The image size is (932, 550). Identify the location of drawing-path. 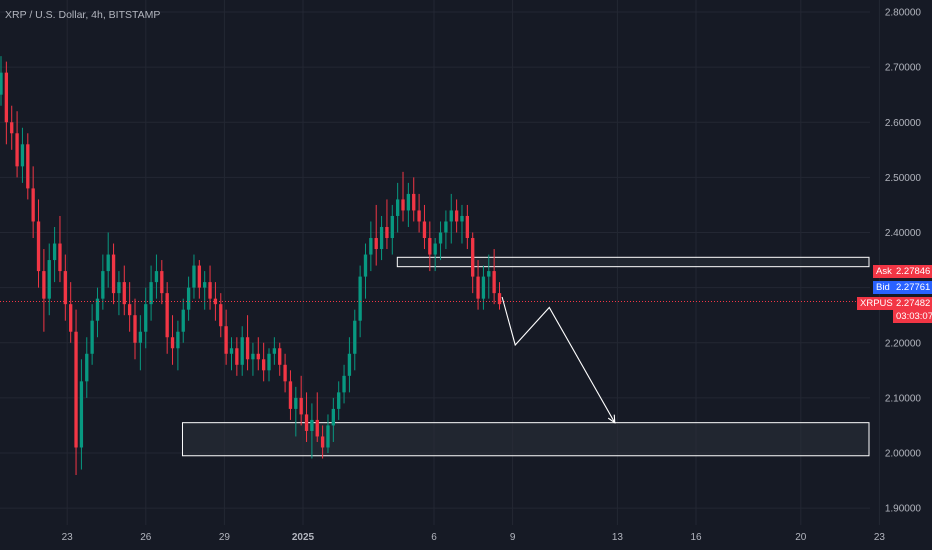
(558, 360).